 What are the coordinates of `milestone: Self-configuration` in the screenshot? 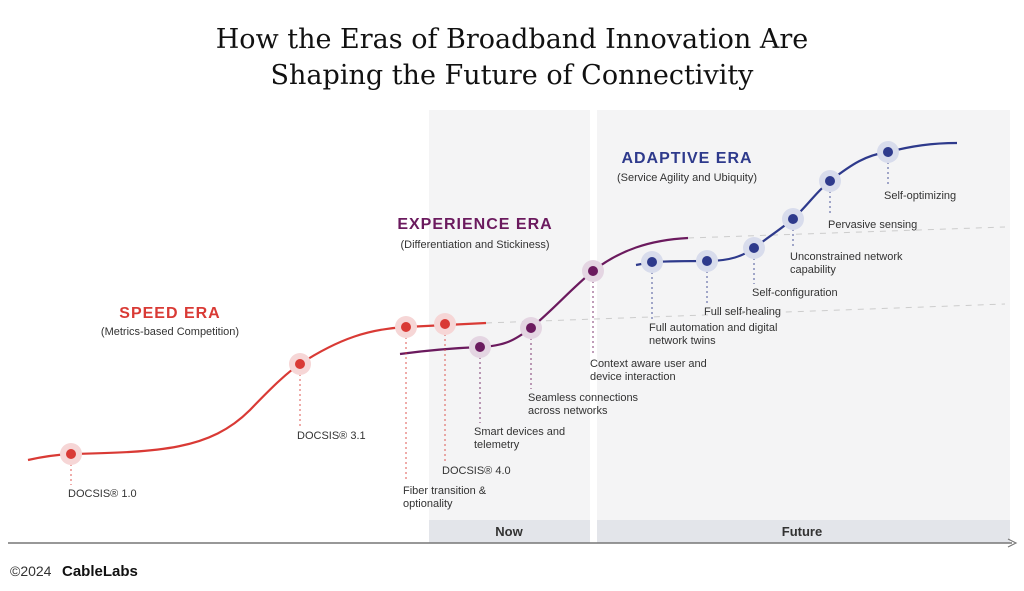 It's located at (790, 268).